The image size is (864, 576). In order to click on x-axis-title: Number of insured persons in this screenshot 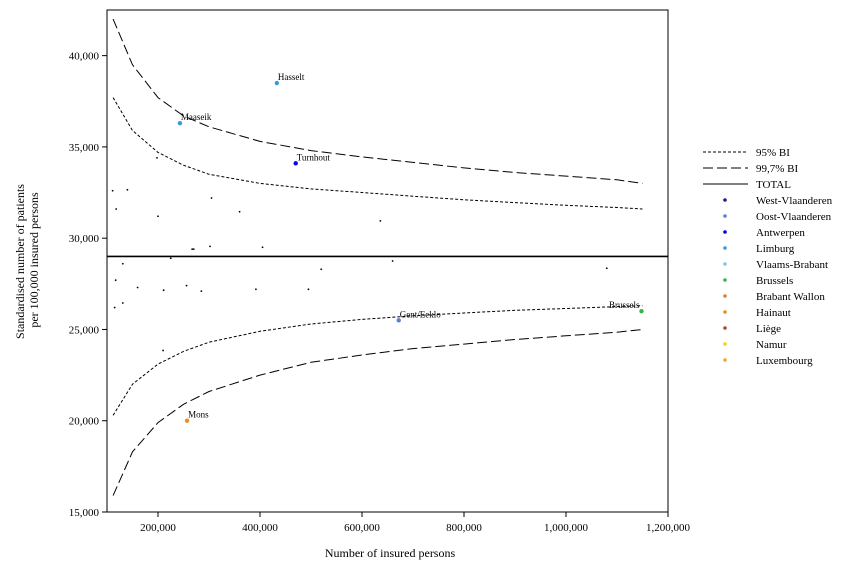, I will do `click(390, 553)`.